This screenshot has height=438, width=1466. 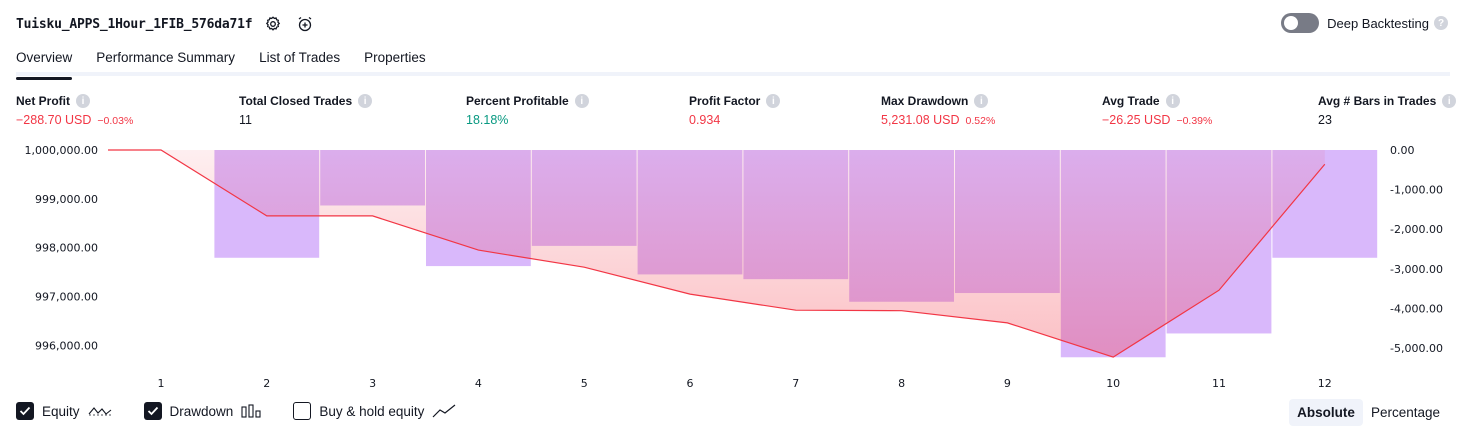 I want to click on trend-line-icon, so click(x=444, y=411).